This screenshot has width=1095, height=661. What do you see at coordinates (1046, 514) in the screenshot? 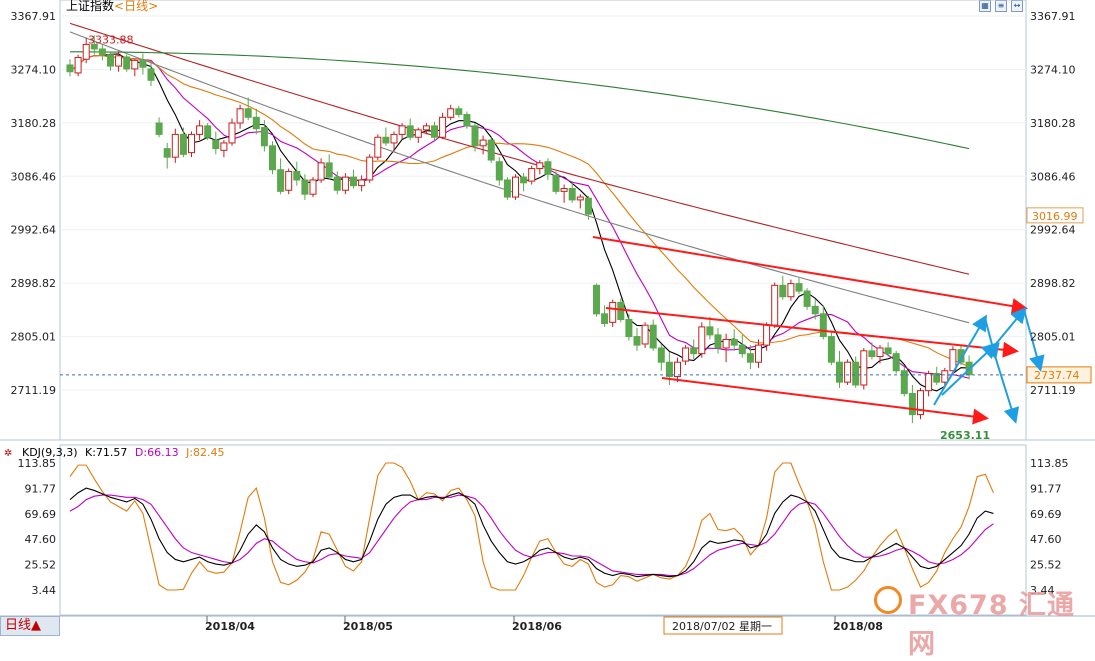
I see `kdj-tick-label-right: 69.69` at bounding box center [1046, 514].